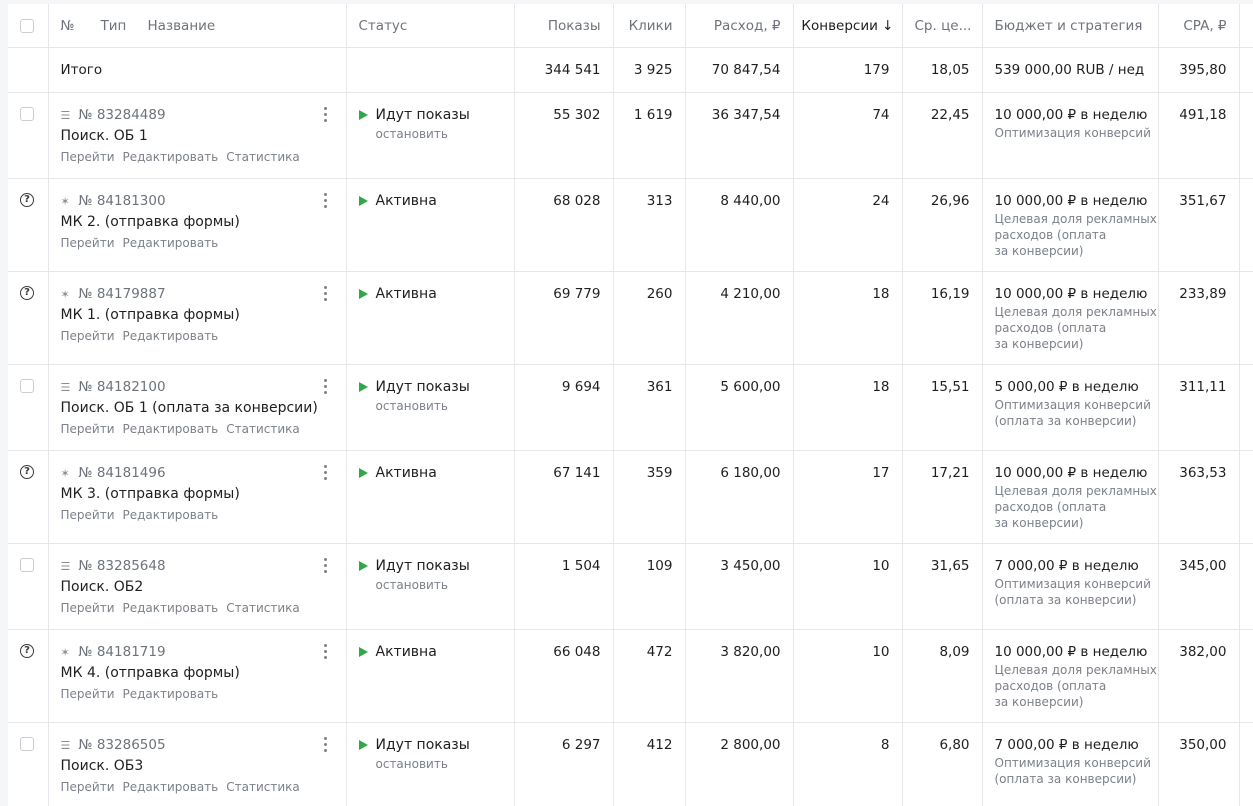 The image size is (1253, 806). What do you see at coordinates (1070, 26) in the screenshot?
I see `header-budget: Бюджет и стратегия` at bounding box center [1070, 26].